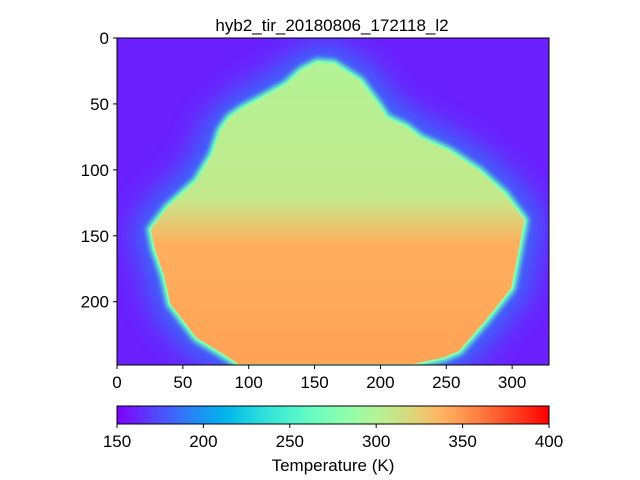  Describe the element at coordinates (95, 236) in the screenshot. I see `y-tick-label: 150` at that location.